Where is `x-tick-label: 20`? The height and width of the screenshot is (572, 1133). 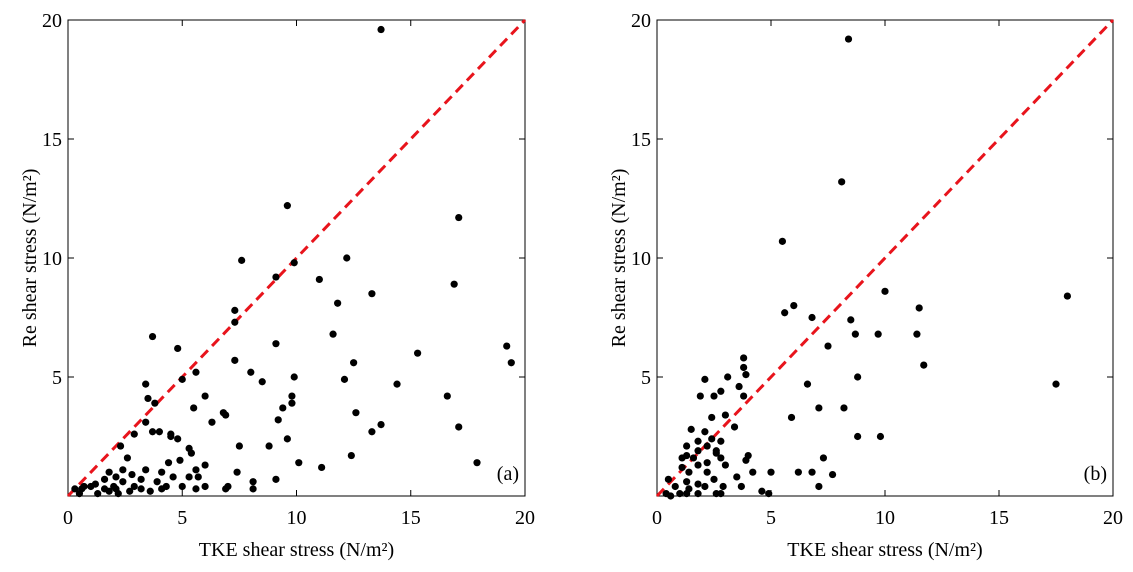
x-tick-label: 20 is located at coordinates (1113, 518).